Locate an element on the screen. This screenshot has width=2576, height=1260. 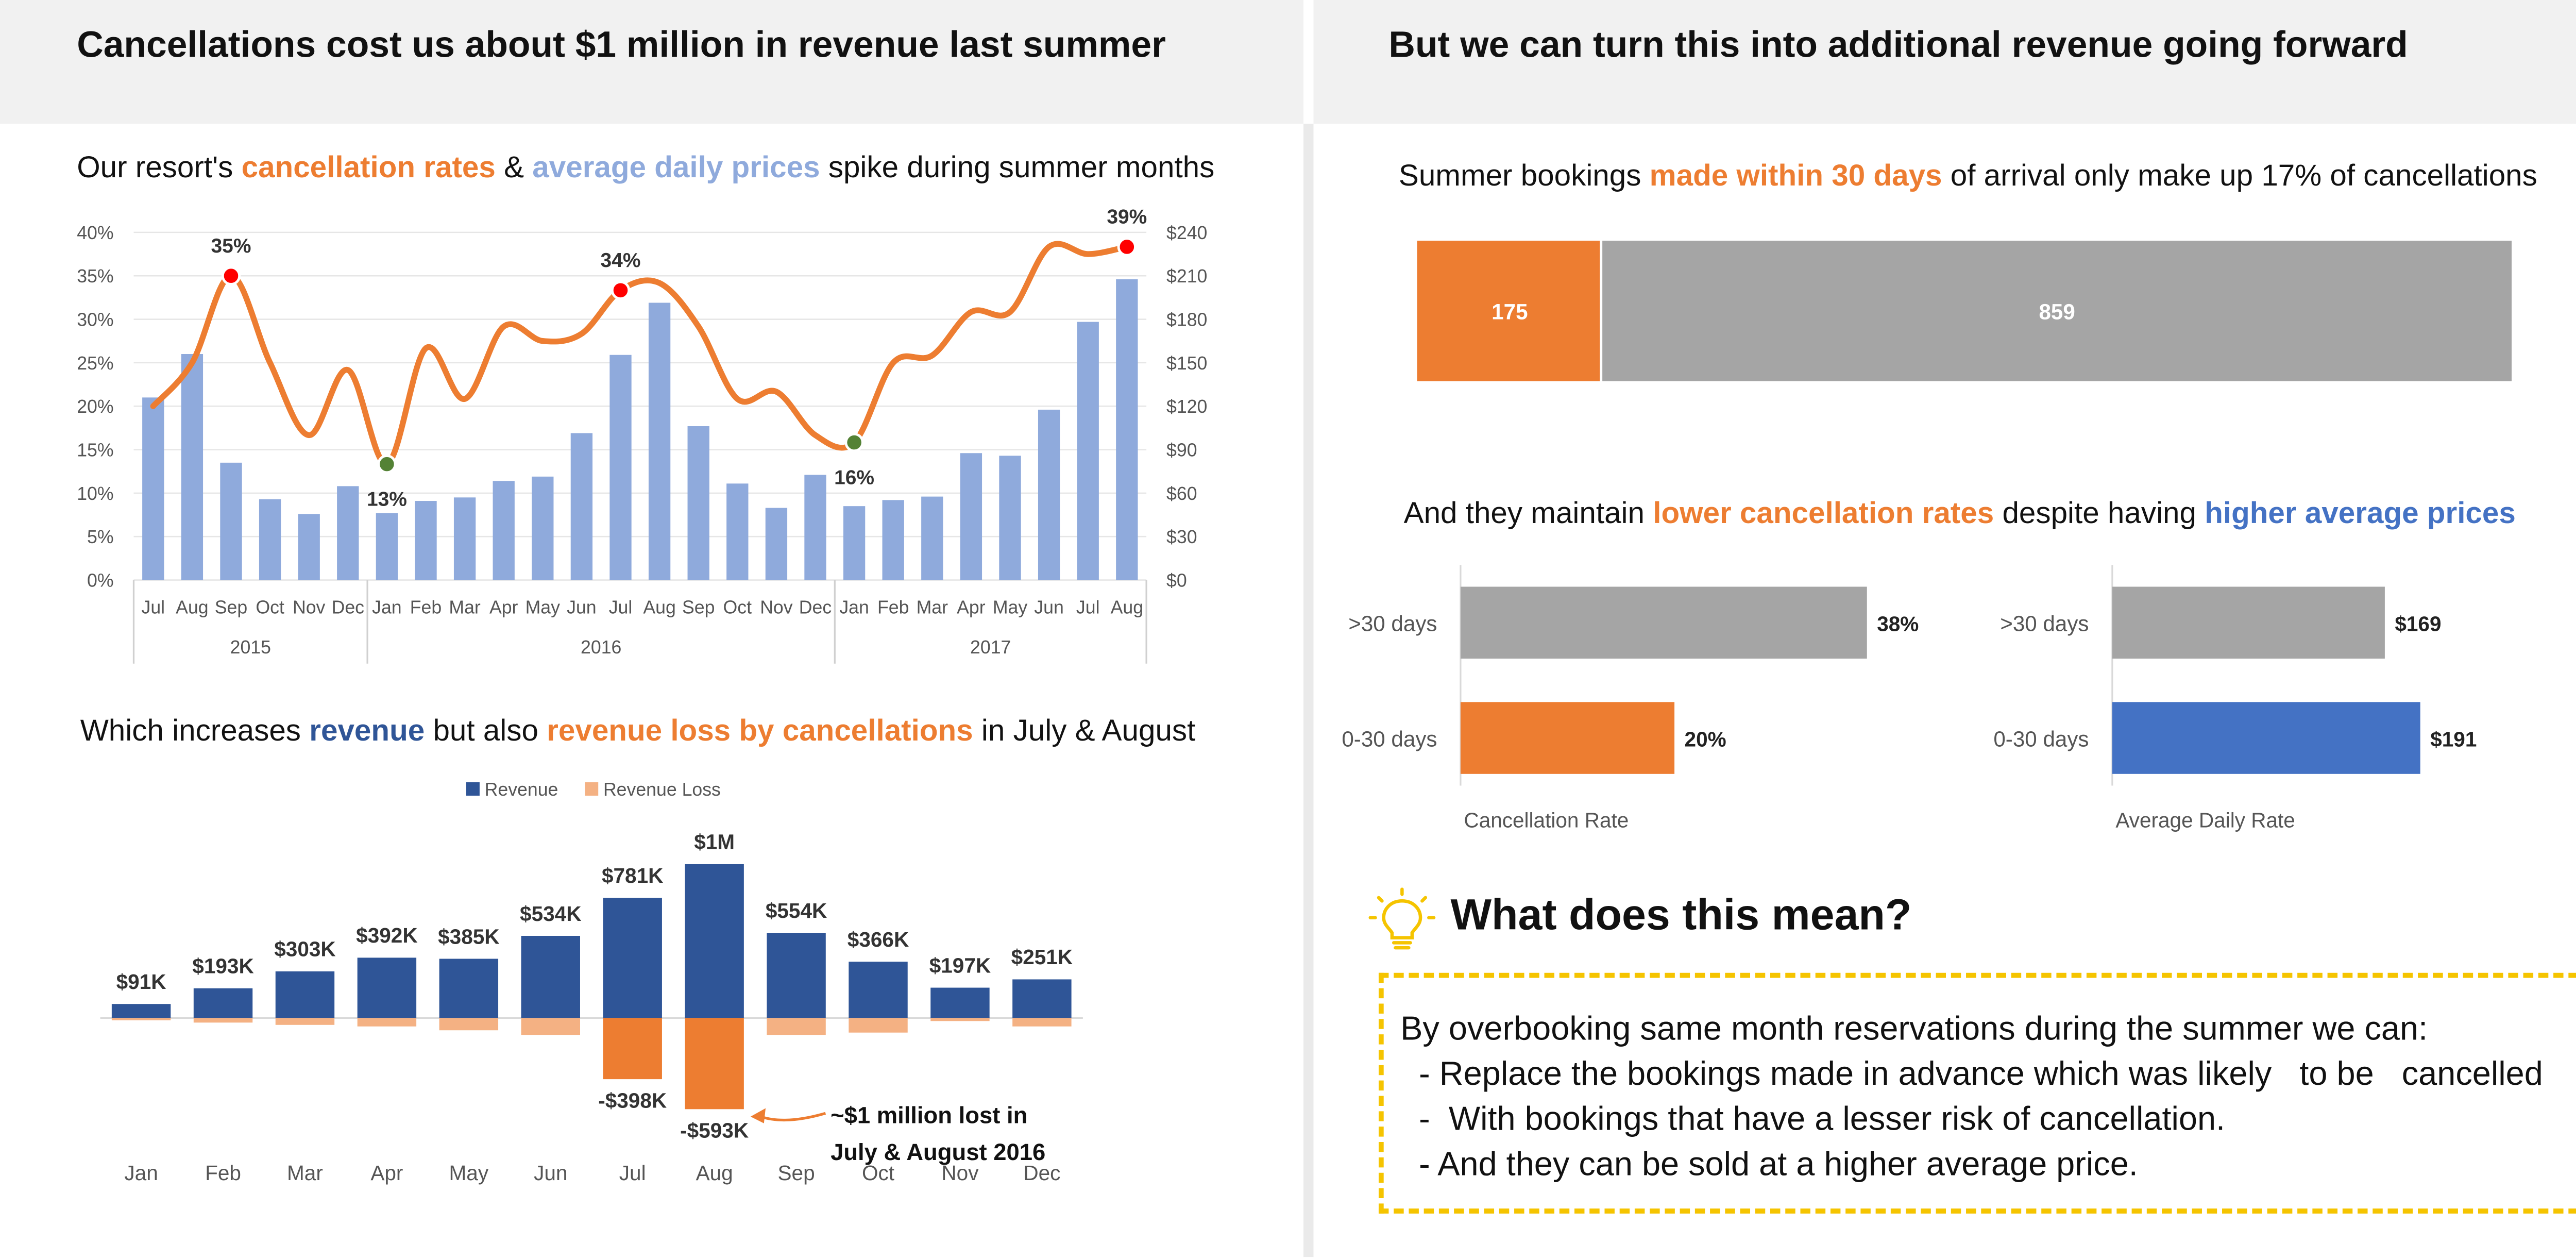
x-tick-label: Aug is located at coordinates (1127, 607).